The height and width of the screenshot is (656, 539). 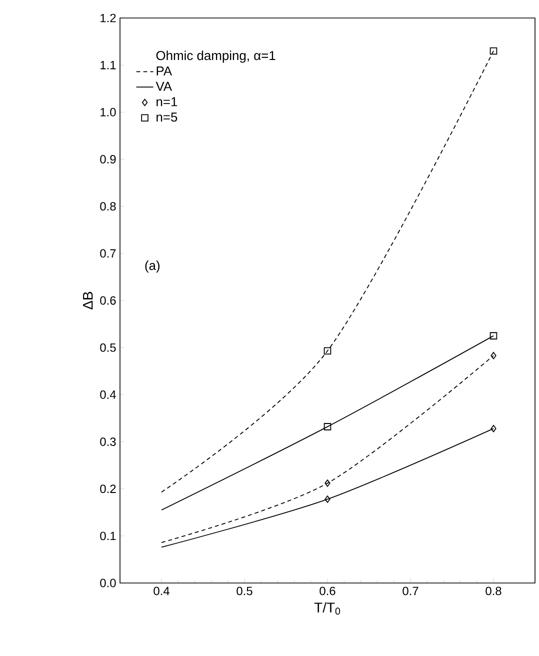 What do you see at coordinates (152, 266) in the screenshot?
I see `annotation: (a)` at bounding box center [152, 266].